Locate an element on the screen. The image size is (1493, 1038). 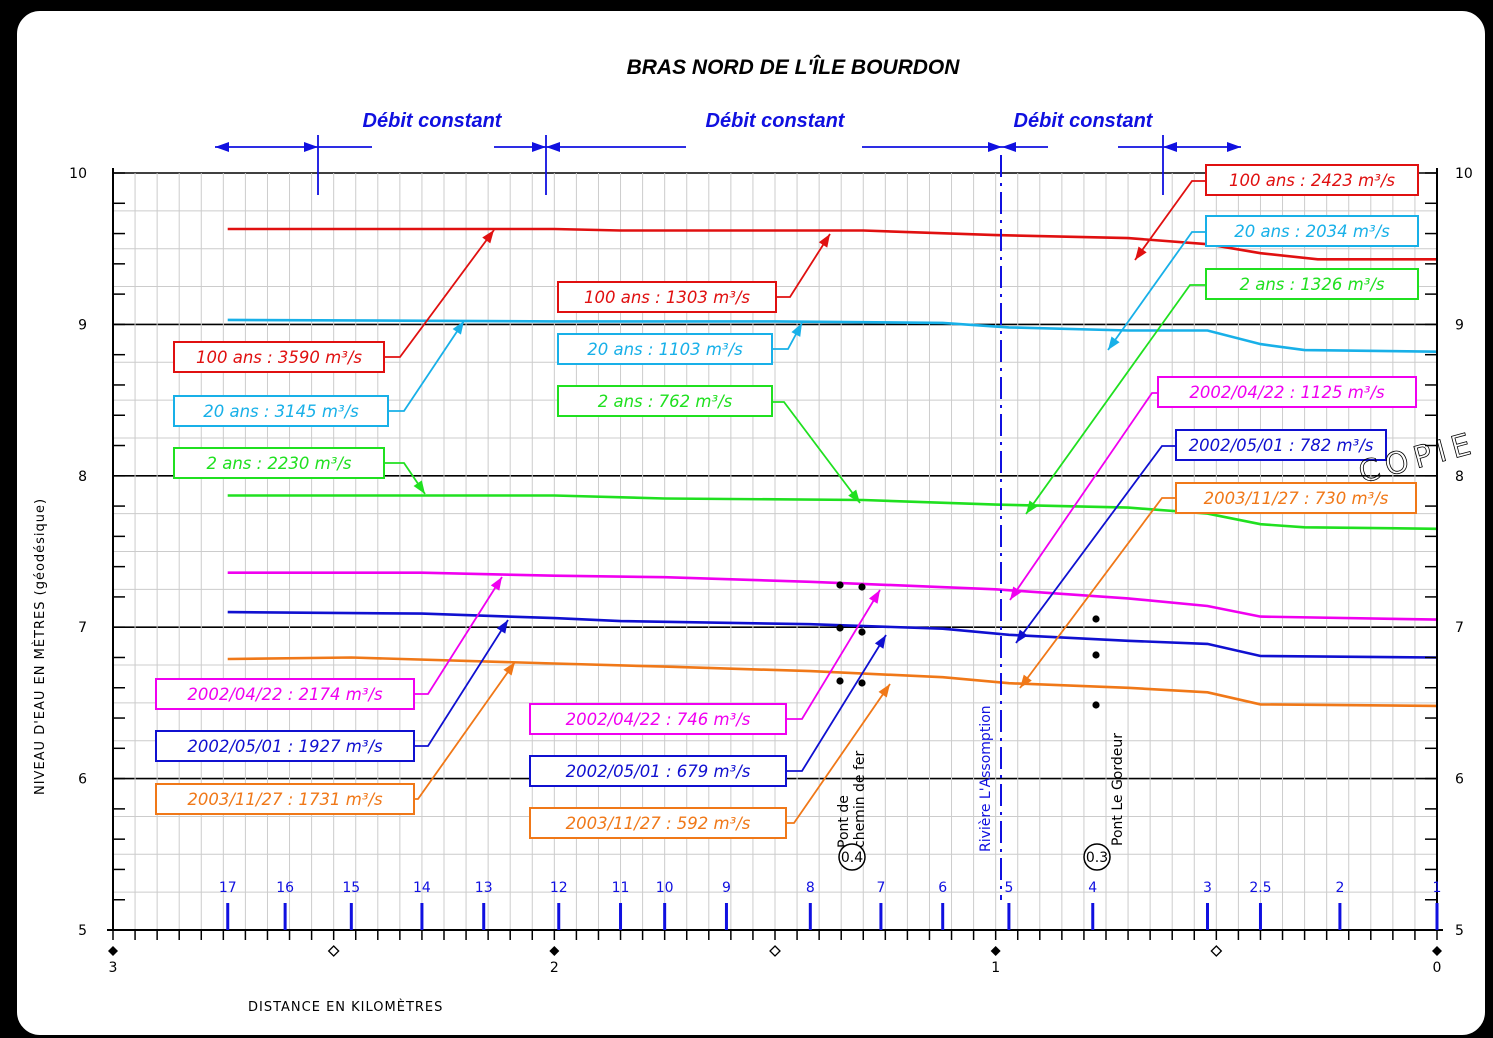
series-label: 2 ans : 762 m³/s is located at coordinates (665, 401).